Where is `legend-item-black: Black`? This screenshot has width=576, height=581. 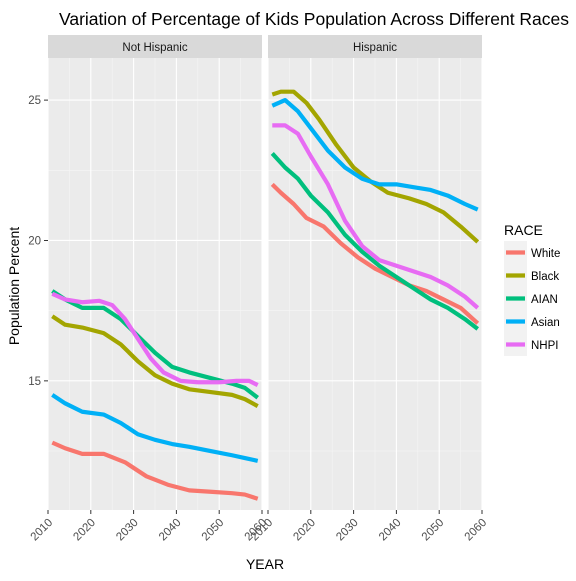 legend-item-black: Black is located at coordinates (531, 275).